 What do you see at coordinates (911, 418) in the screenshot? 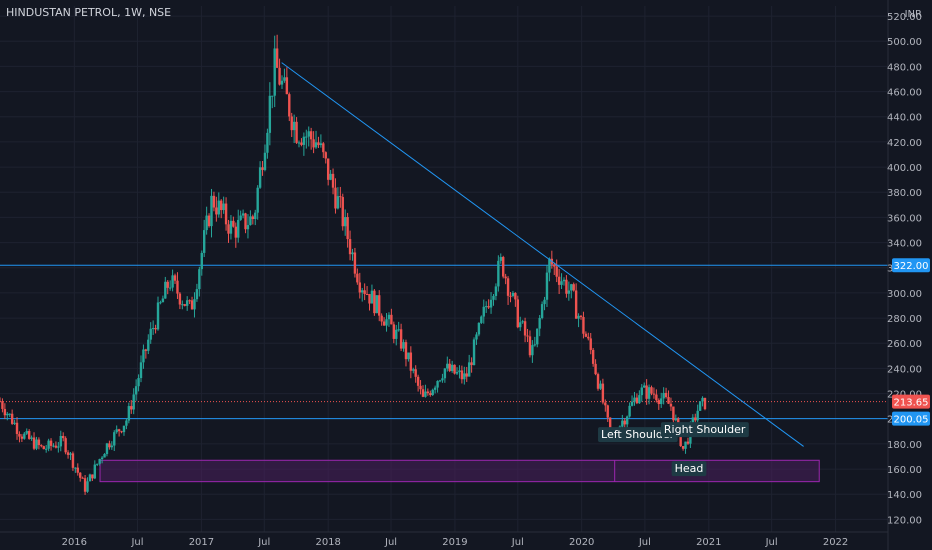
I see `level-price-tag: 200.05` at bounding box center [911, 418].